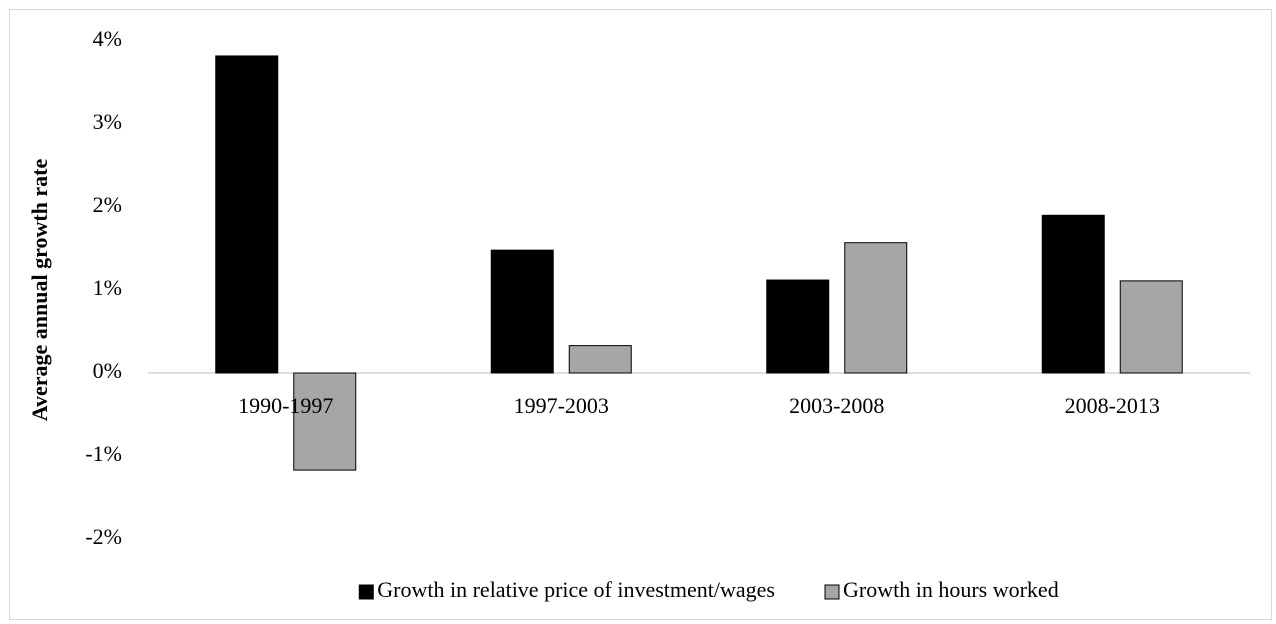  What do you see at coordinates (103, 453) in the screenshot?
I see `y-tick-label: -1%` at bounding box center [103, 453].